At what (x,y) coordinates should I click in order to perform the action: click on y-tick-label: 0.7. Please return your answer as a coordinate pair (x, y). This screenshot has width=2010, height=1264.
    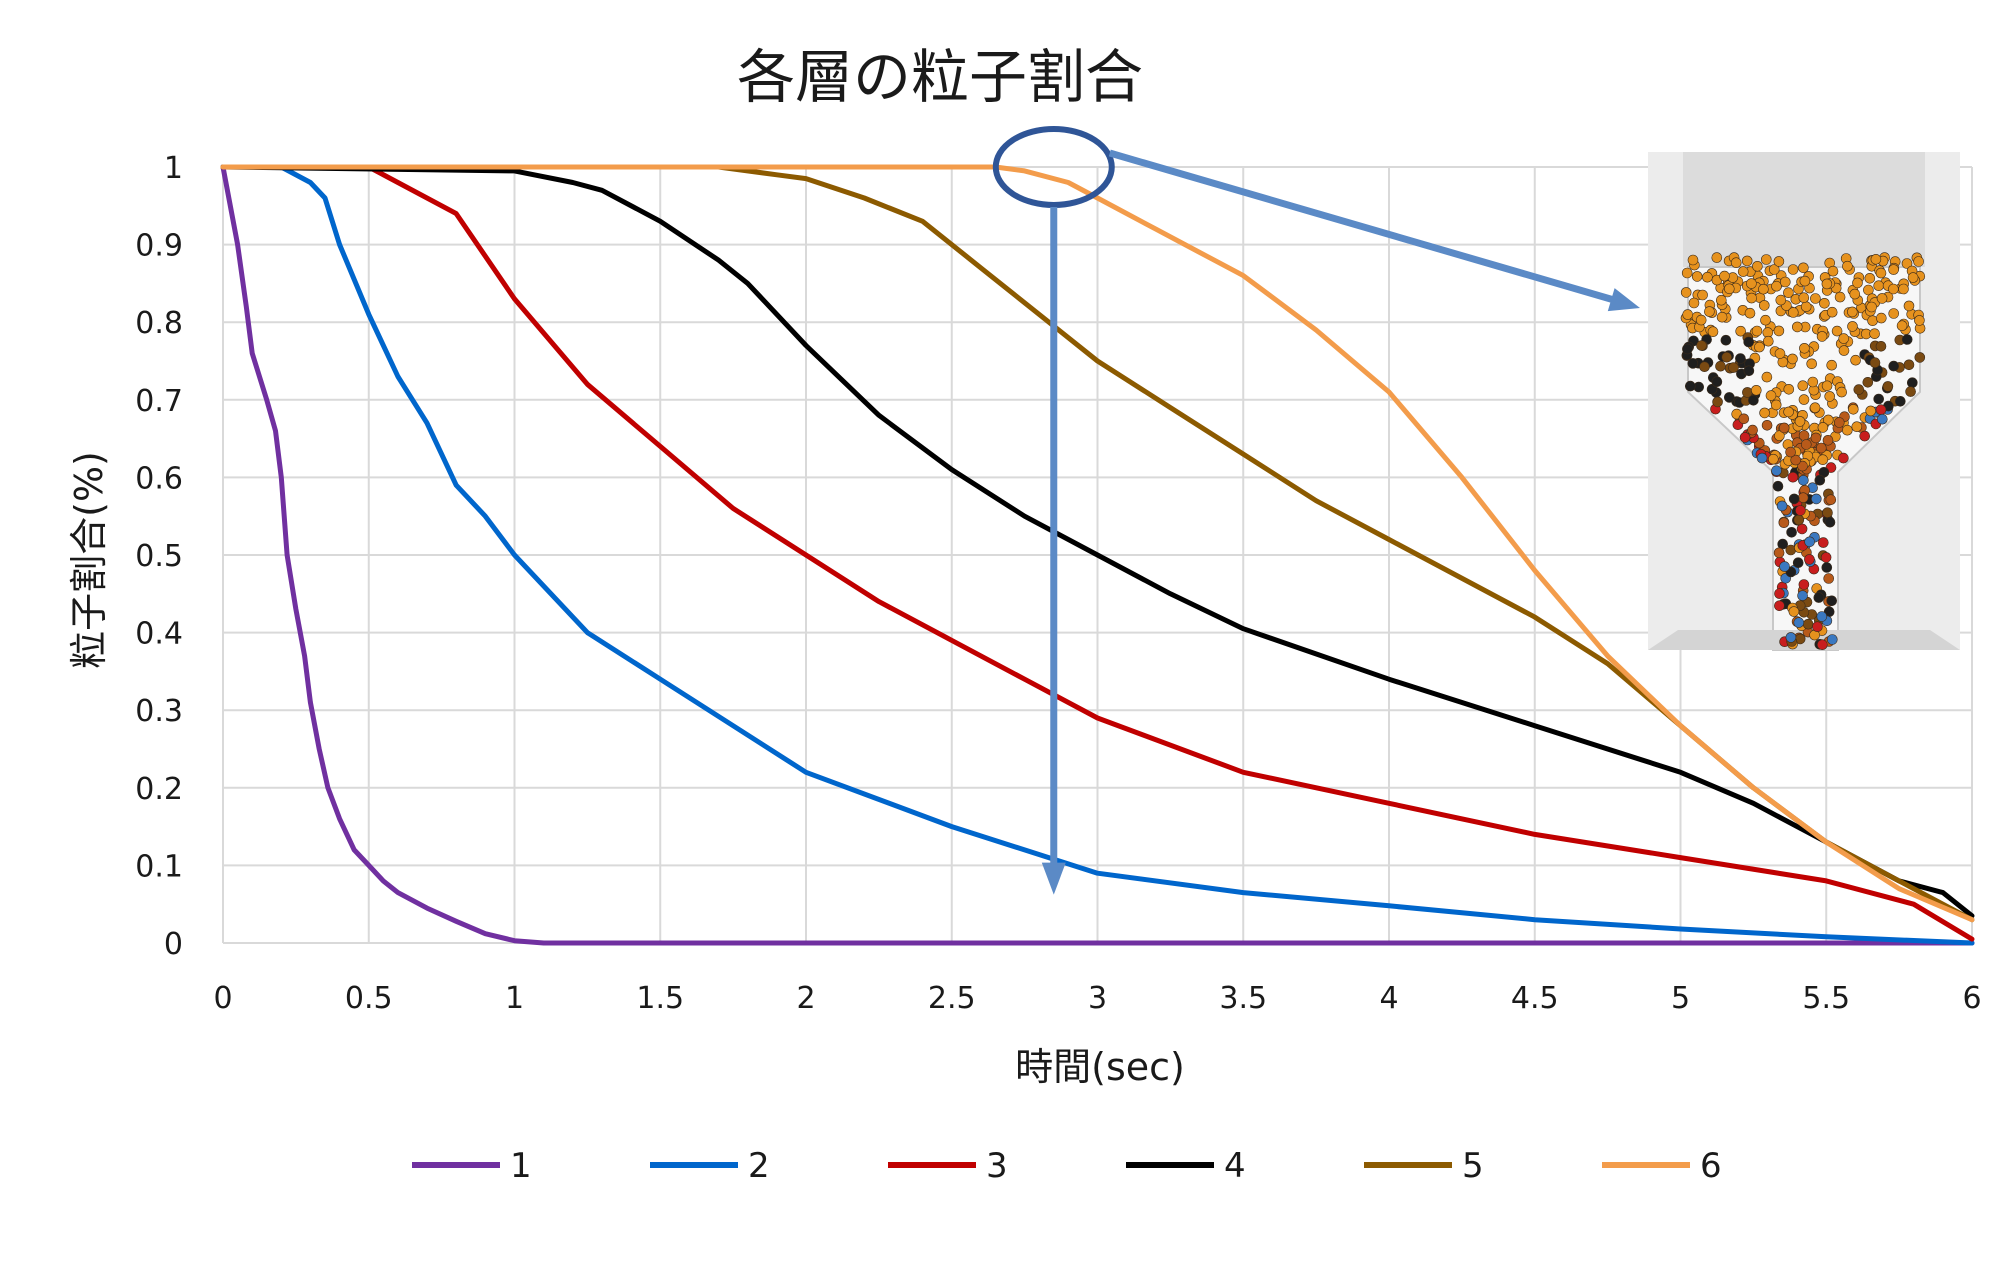
    Looking at the image, I should click on (159, 401).